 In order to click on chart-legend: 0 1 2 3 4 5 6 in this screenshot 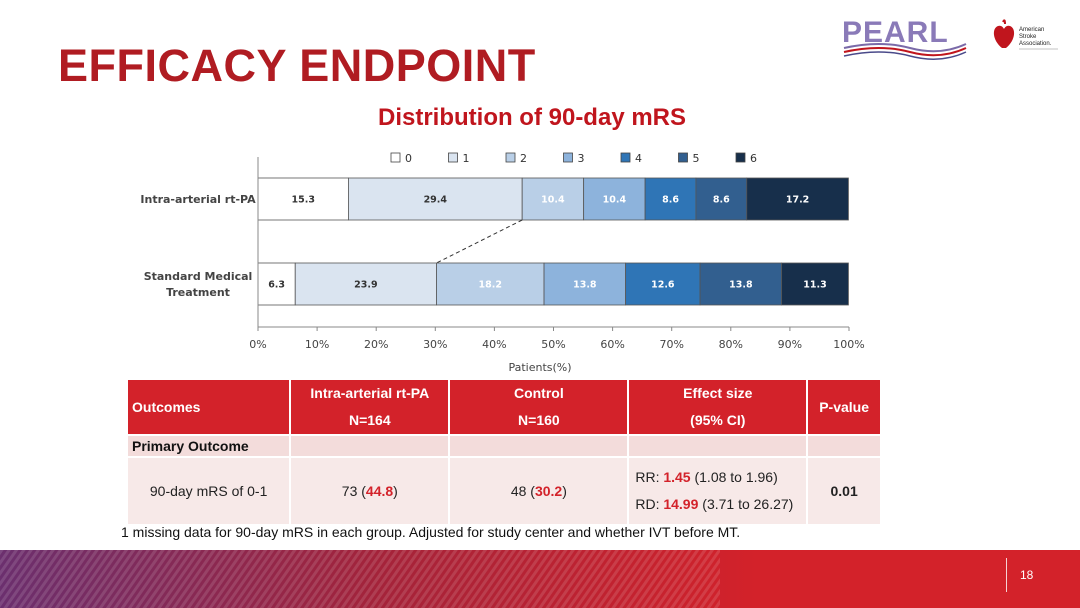, I will do `click(573, 158)`.